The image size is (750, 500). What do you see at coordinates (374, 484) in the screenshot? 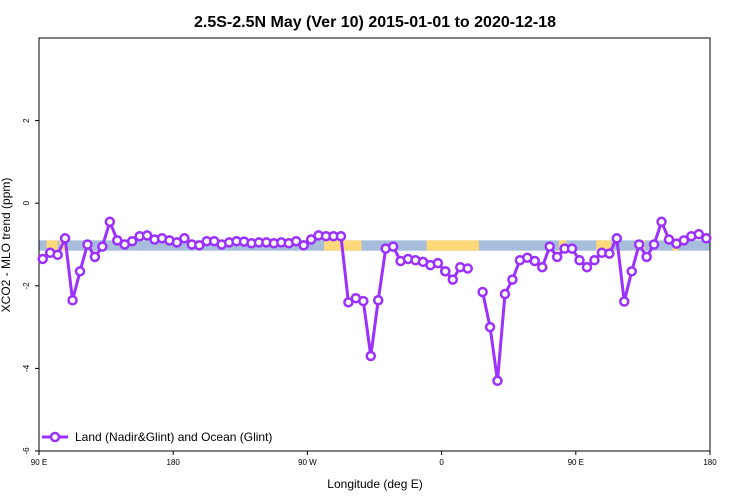
I see `x-axis-label: Longitude (deg E)` at bounding box center [374, 484].